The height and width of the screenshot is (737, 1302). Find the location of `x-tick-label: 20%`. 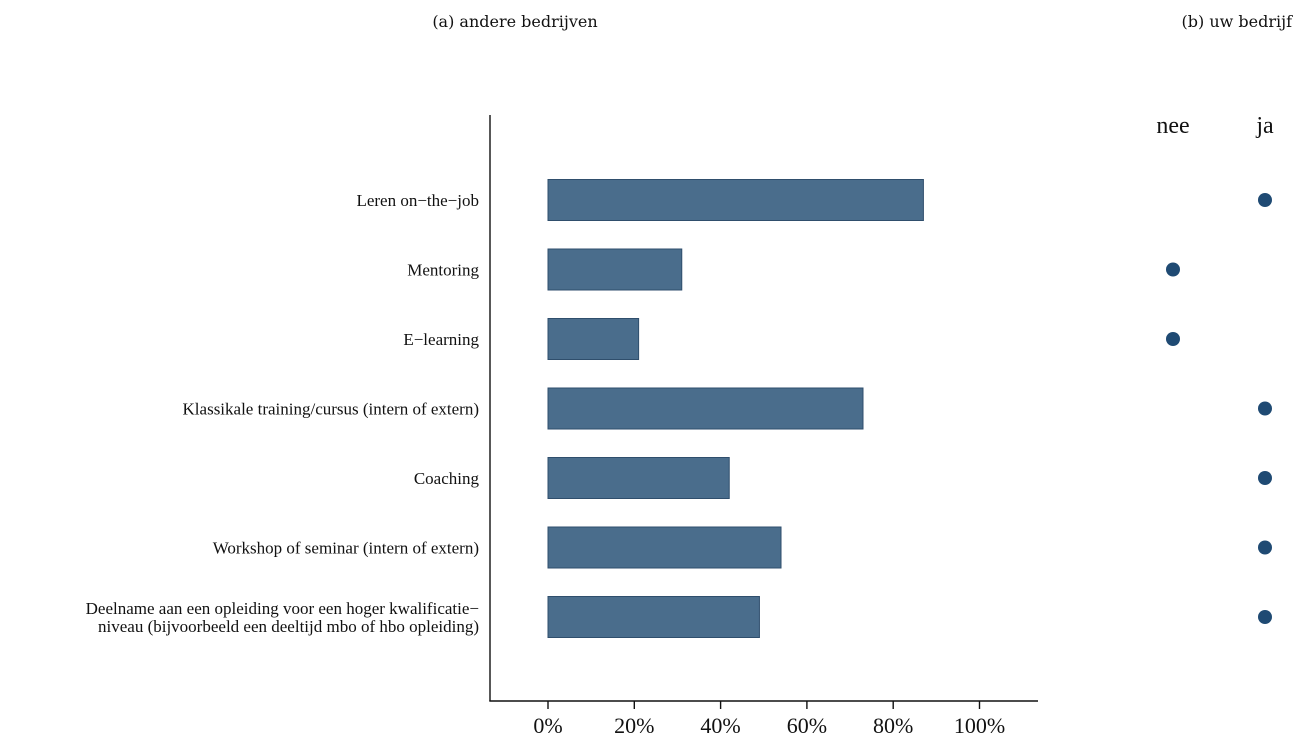

x-tick-label: 20% is located at coordinates (634, 725).